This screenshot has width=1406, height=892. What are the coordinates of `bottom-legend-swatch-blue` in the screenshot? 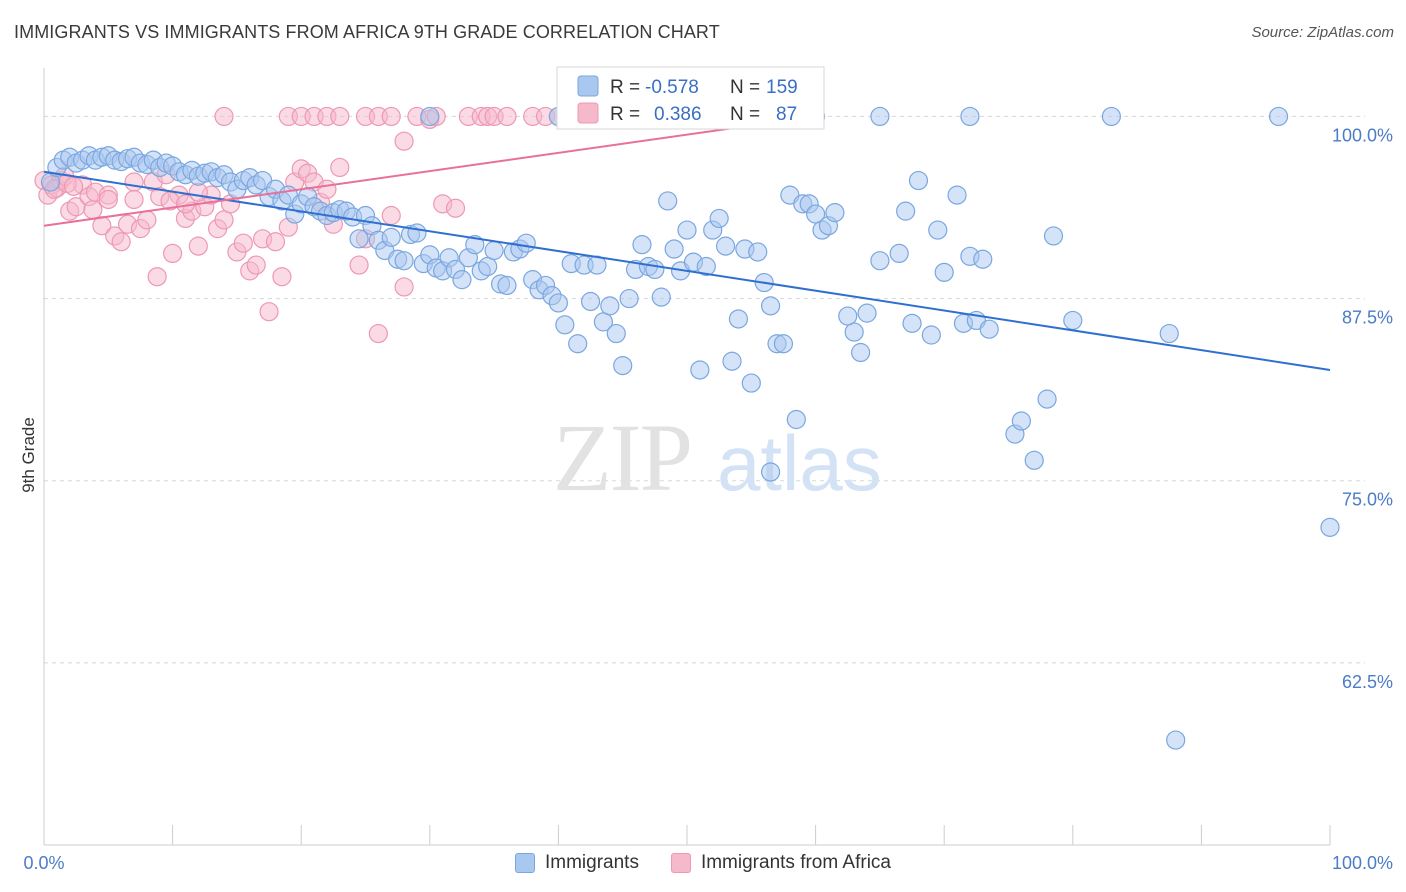 It's located at (524, 863).